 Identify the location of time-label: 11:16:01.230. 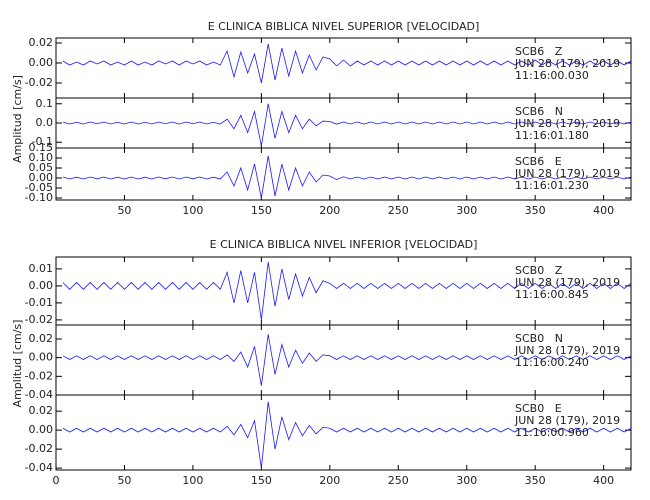
(552, 185).